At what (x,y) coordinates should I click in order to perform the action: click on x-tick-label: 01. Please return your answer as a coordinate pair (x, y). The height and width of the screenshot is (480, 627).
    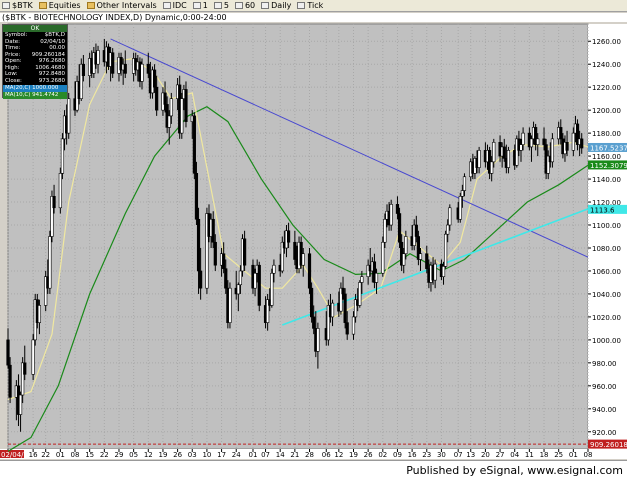
    Looking at the image, I should click on (253, 455).